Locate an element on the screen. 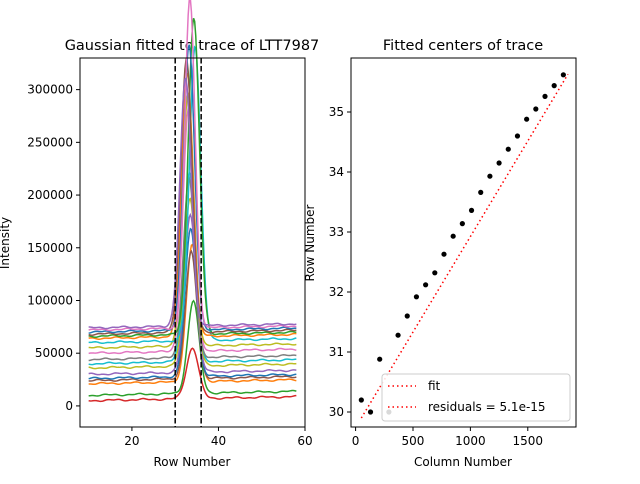 The height and width of the screenshot is (484, 640). left-x-axis-label: Row Number is located at coordinates (192, 462).